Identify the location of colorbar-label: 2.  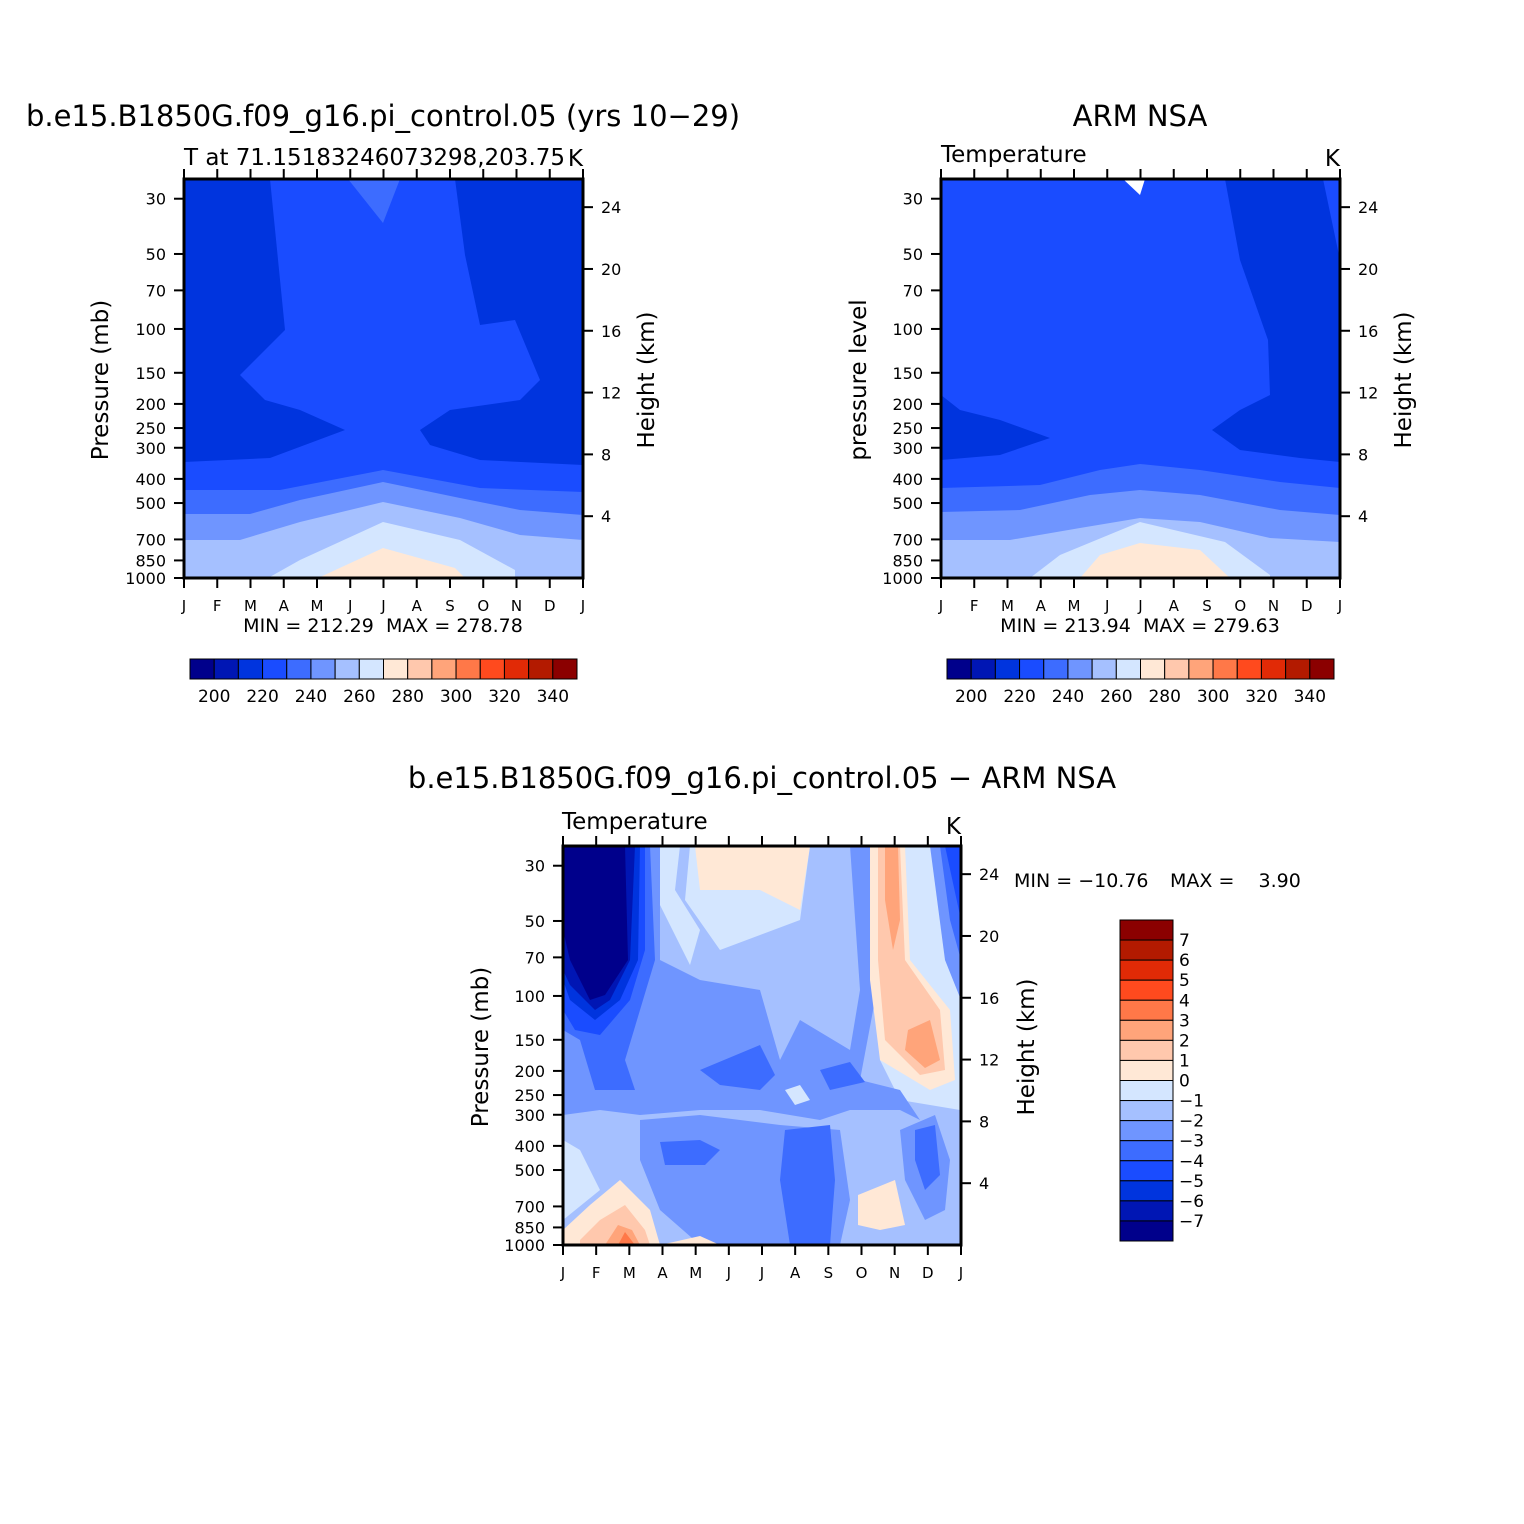
(1184, 1041).